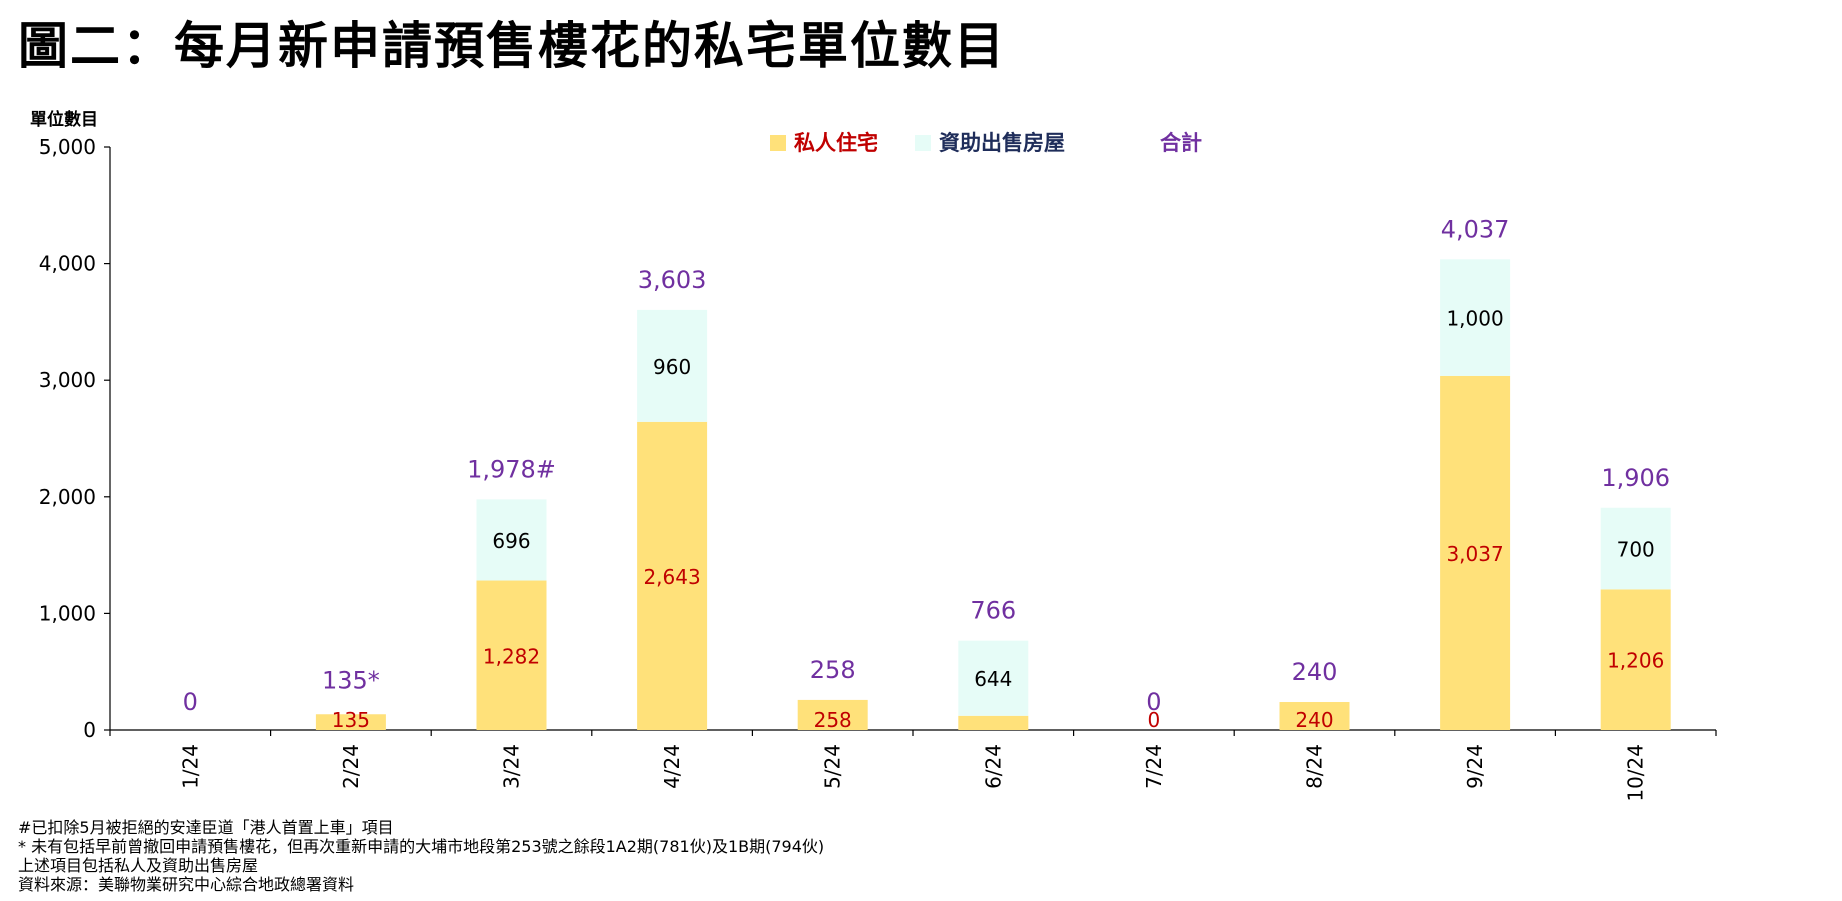  Describe the element at coordinates (1475, 229) in the screenshot. I see `data-label-total: 4,037` at that location.